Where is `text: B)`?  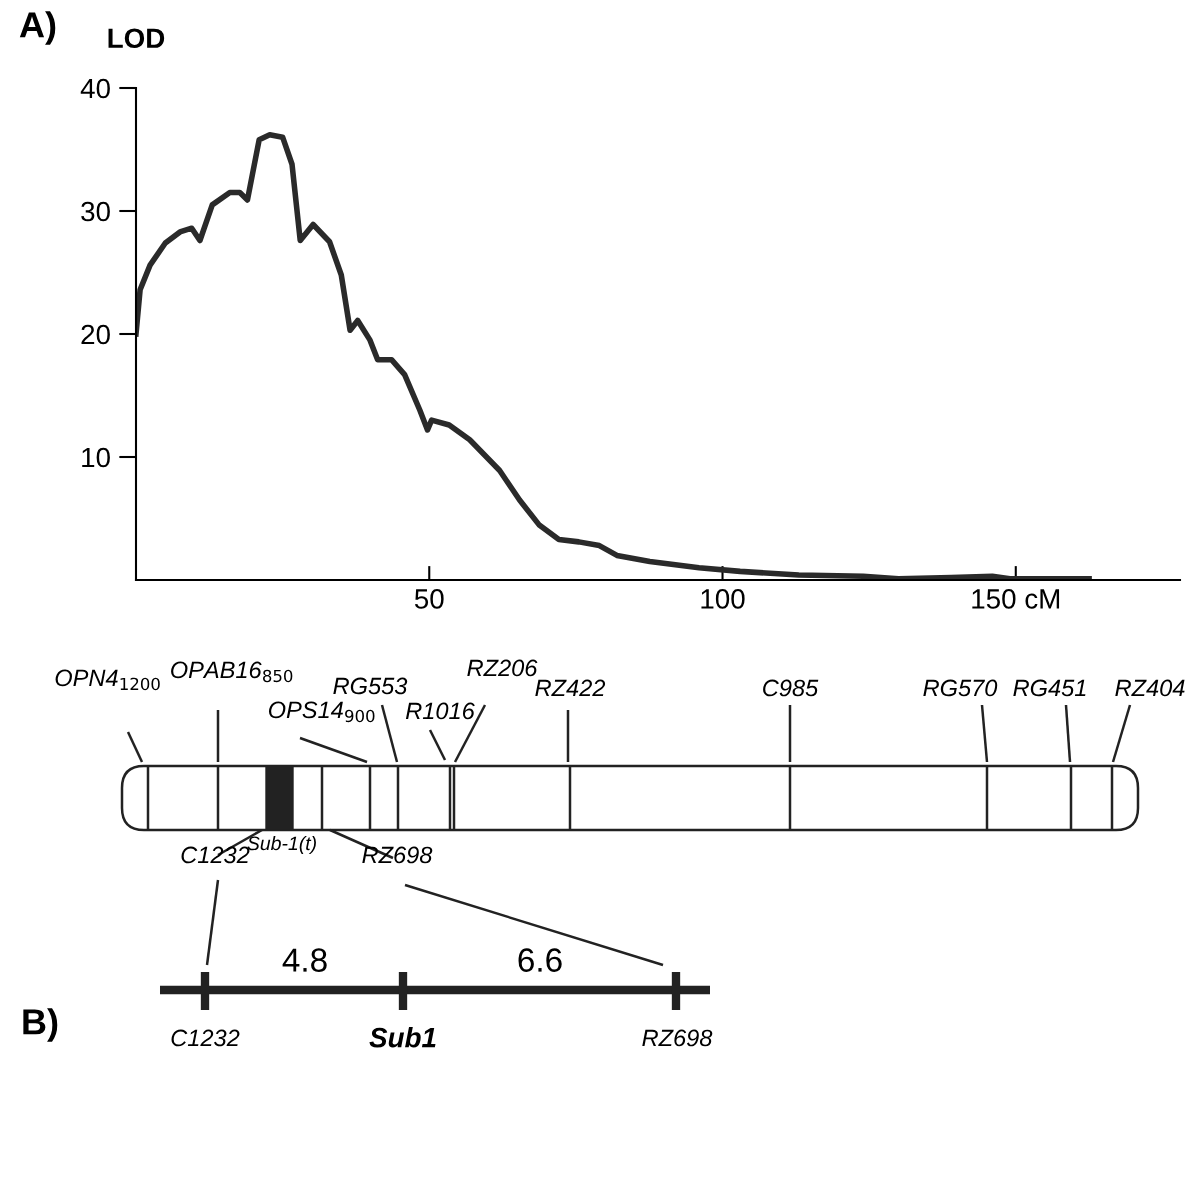
text: B) is located at coordinates (40, 1025).